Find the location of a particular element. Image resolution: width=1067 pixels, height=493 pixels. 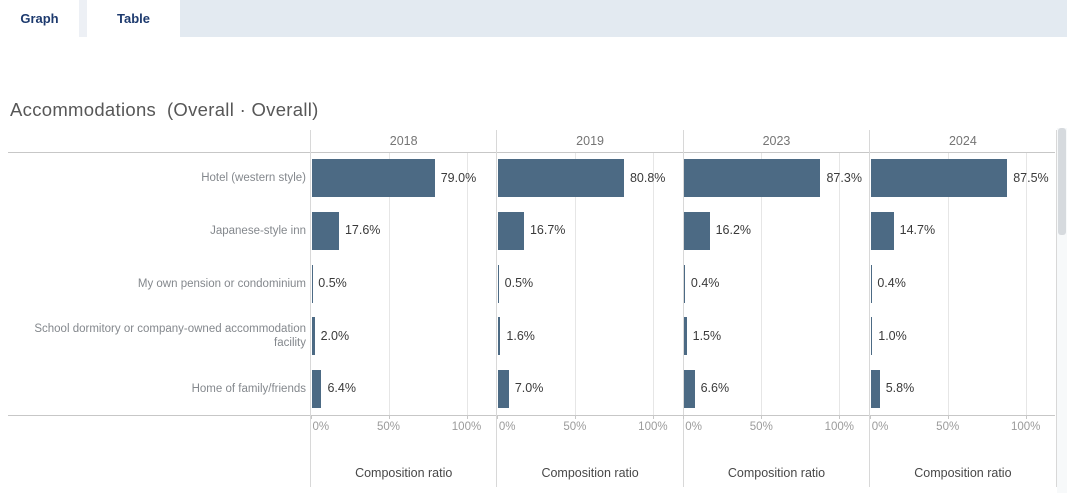

tab-graph: Graph is located at coordinates (39, 18).